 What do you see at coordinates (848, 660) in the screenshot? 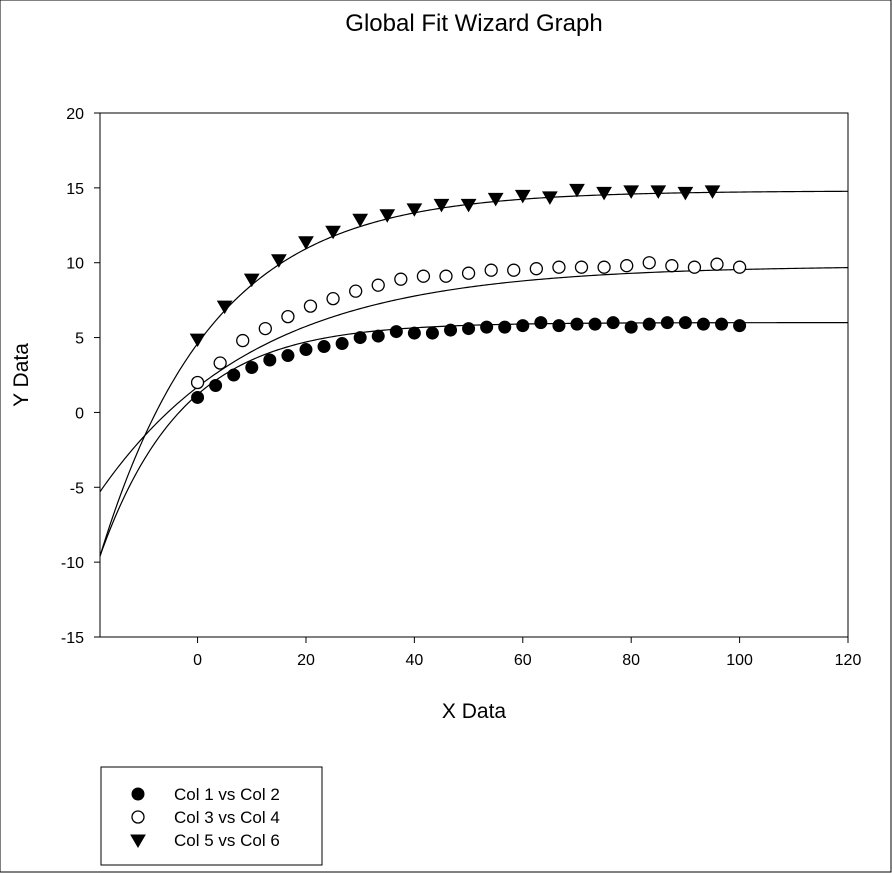
I see `x-tick-label: 120` at bounding box center [848, 660].